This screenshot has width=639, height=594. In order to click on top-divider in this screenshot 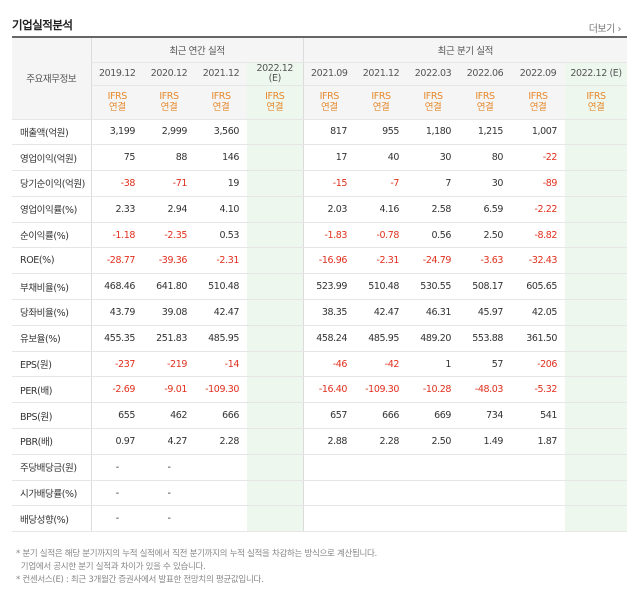, I will do `click(319, 37)`.